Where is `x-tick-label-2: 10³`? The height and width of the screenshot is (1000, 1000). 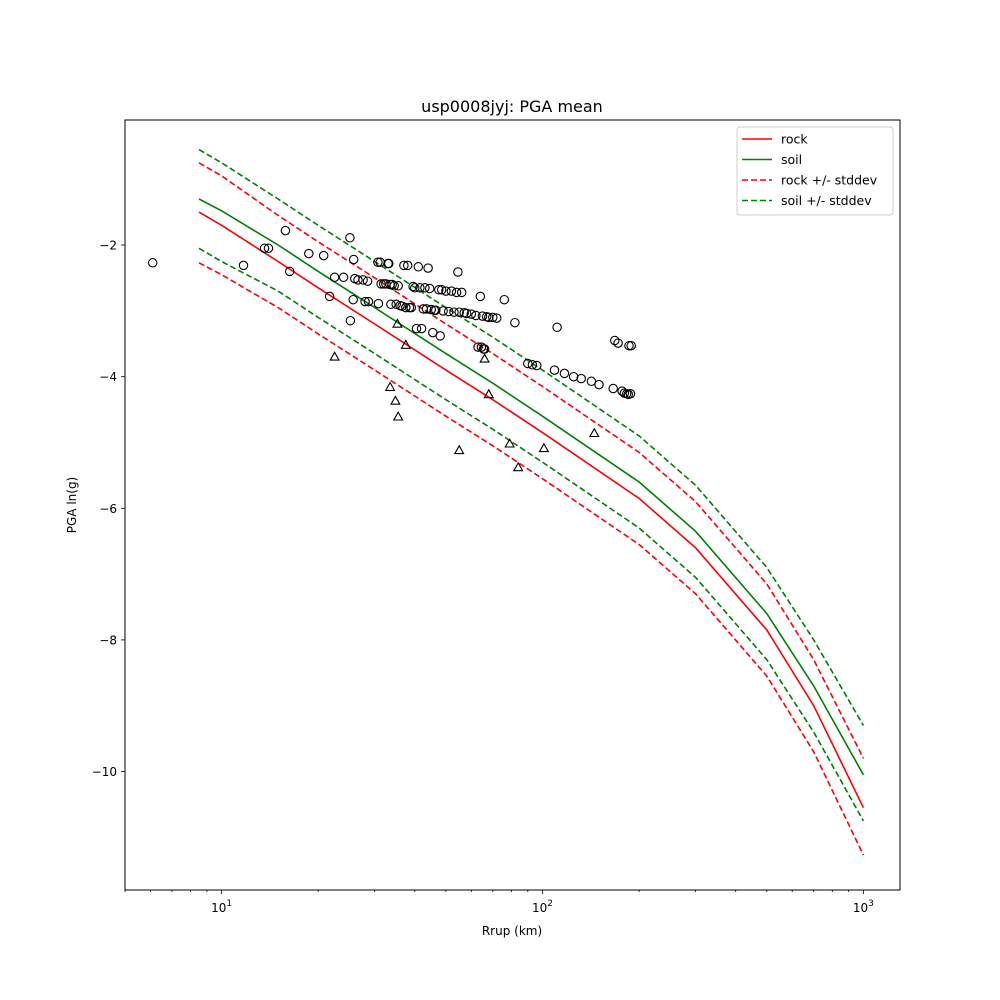 x-tick-label-2: 10³ is located at coordinates (863, 907).